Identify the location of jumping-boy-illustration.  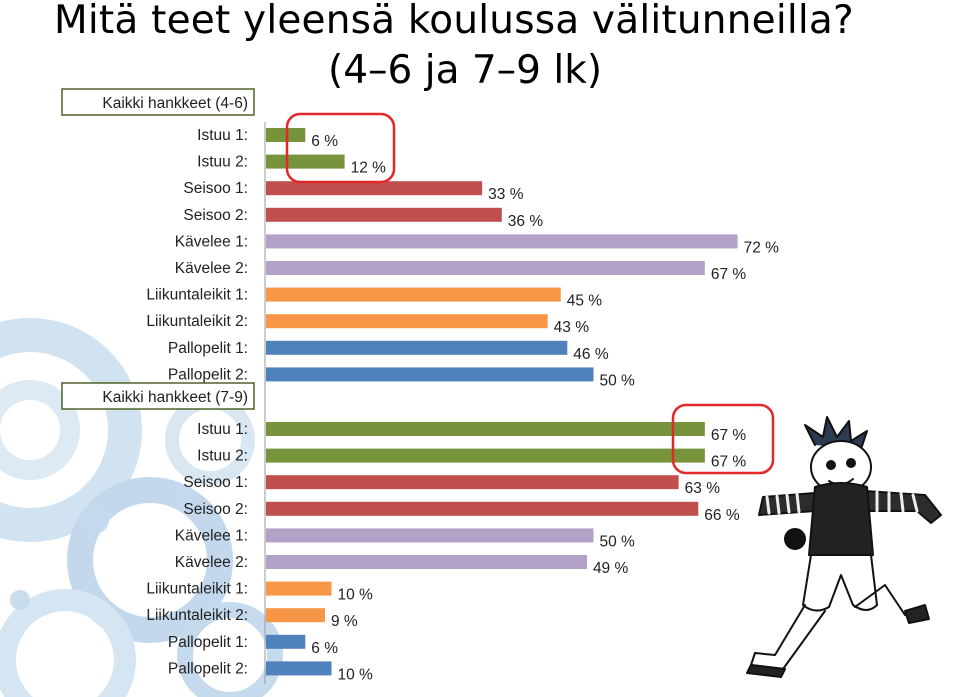
(844, 547).